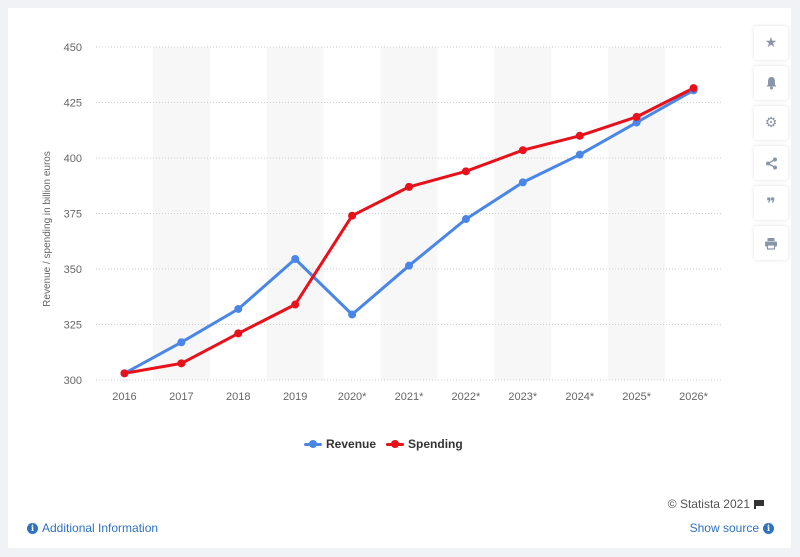  I want to click on y-tick-label: 425, so click(73, 104).